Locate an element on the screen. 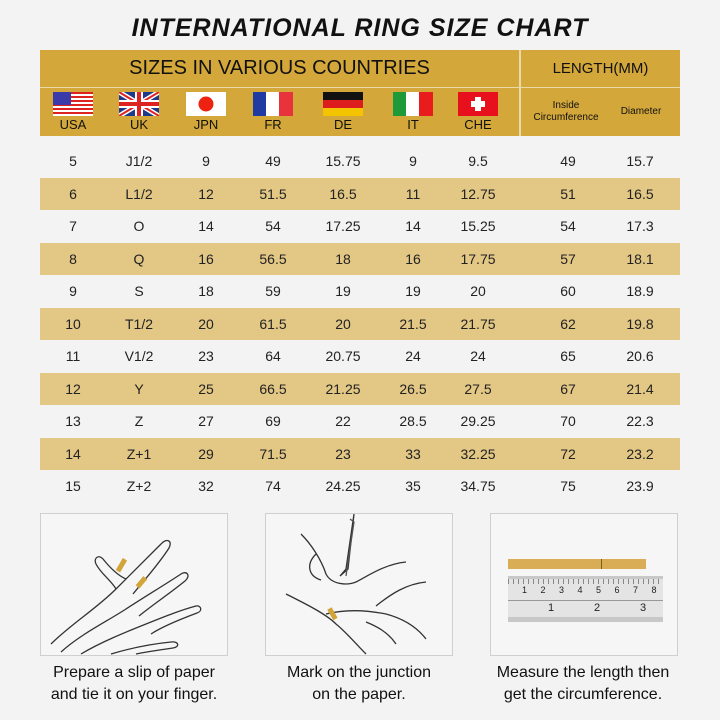  country-usa: USA is located at coordinates (73, 112).